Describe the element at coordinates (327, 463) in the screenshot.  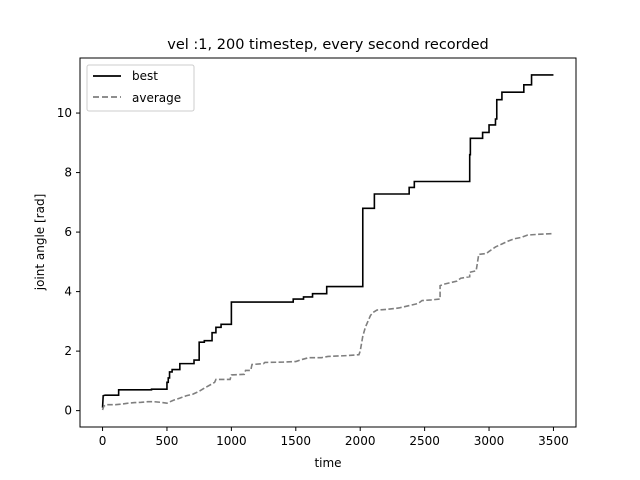
I see `x-axis-label: time` at that location.